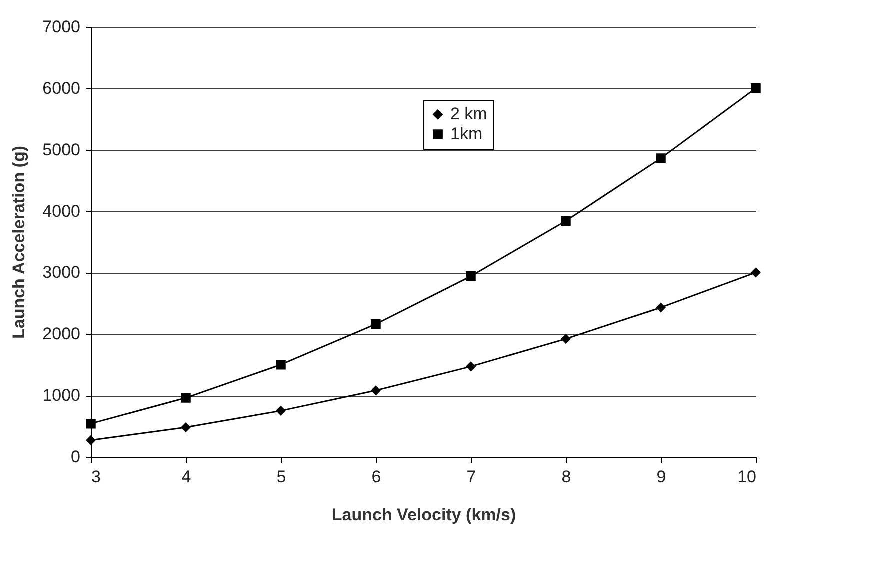 Image resolution: width=877 pixels, height=569 pixels. Describe the element at coordinates (61, 334) in the screenshot. I see `y-tick-label: 2000` at that location.